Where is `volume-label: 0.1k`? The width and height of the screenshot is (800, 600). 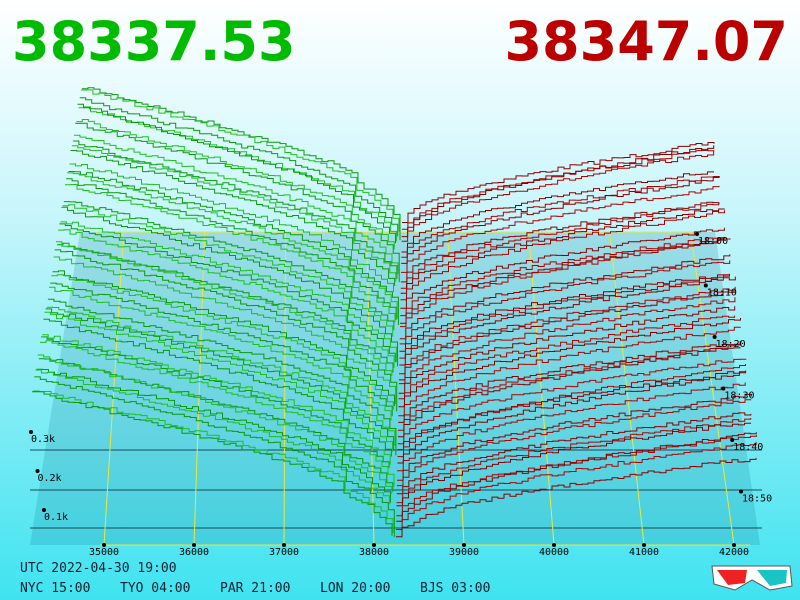 volume-label: 0.1k is located at coordinates (56, 517).